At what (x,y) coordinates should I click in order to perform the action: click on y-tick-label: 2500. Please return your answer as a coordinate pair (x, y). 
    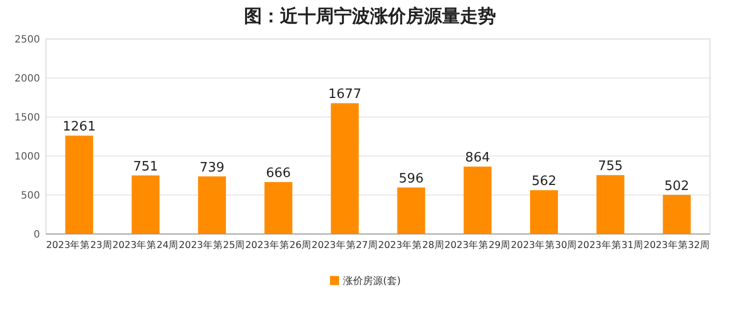
    Looking at the image, I should click on (27, 40).